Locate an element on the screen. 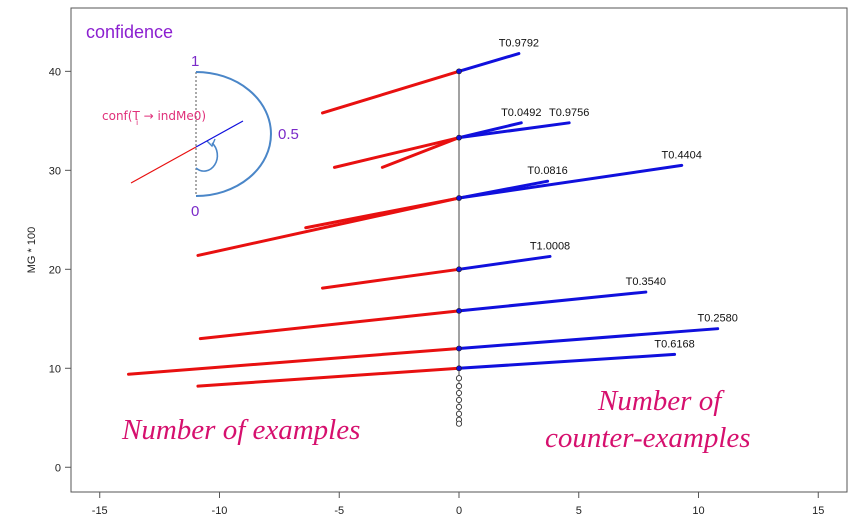 The image size is (853, 529). x-tick-label: -10 is located at coordinates (220, 511).